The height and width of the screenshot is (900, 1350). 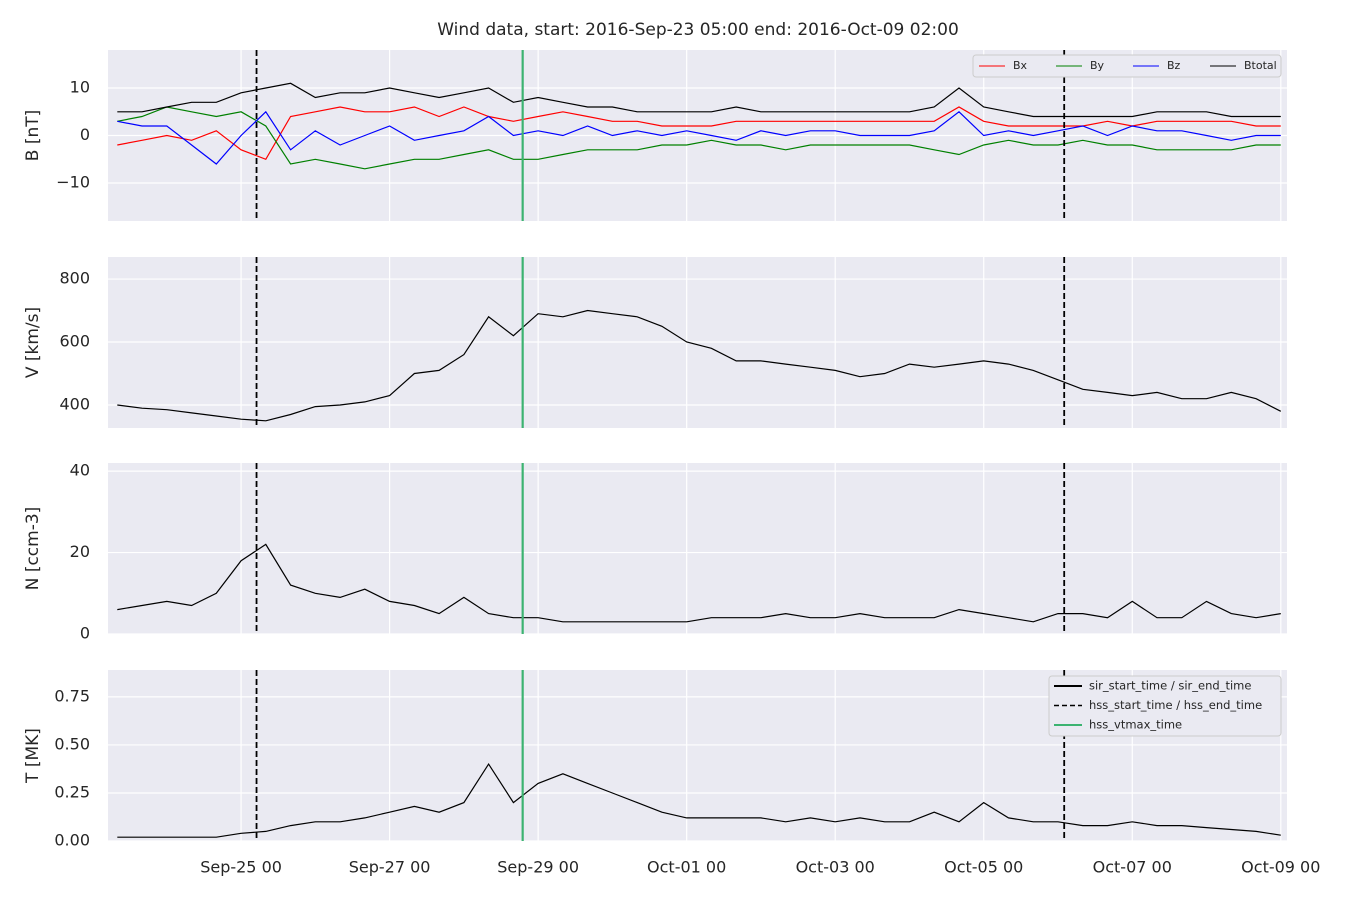 What do you see at coordinates (72, 743) in the screenshot?
I see `y-tick-label: 0.50` at bounding box center [72, 743].